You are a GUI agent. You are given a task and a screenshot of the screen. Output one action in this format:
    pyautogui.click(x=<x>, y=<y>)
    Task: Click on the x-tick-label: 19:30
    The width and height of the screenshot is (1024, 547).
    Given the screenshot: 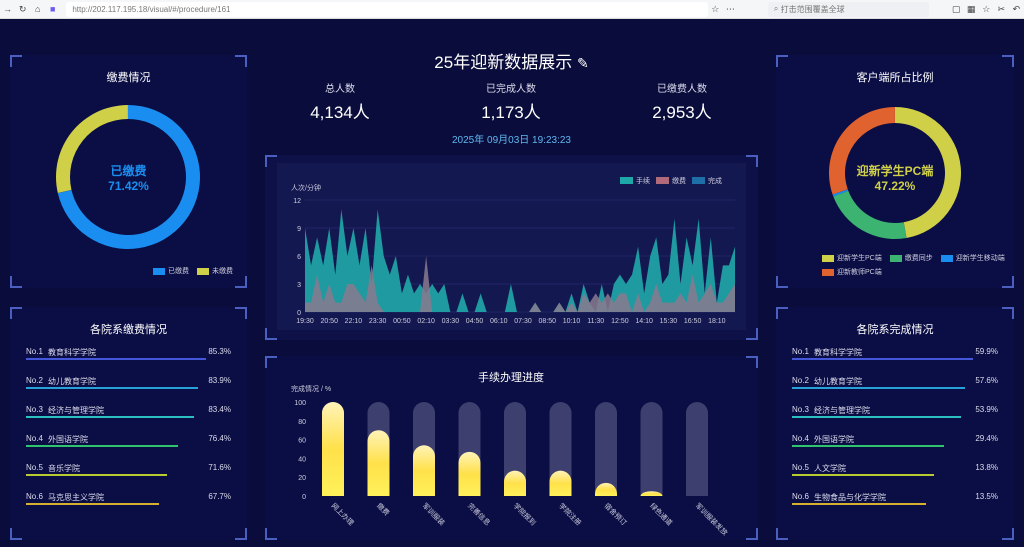 What is the action you would take?
    pyautogui.click(x=305, y=321)
    